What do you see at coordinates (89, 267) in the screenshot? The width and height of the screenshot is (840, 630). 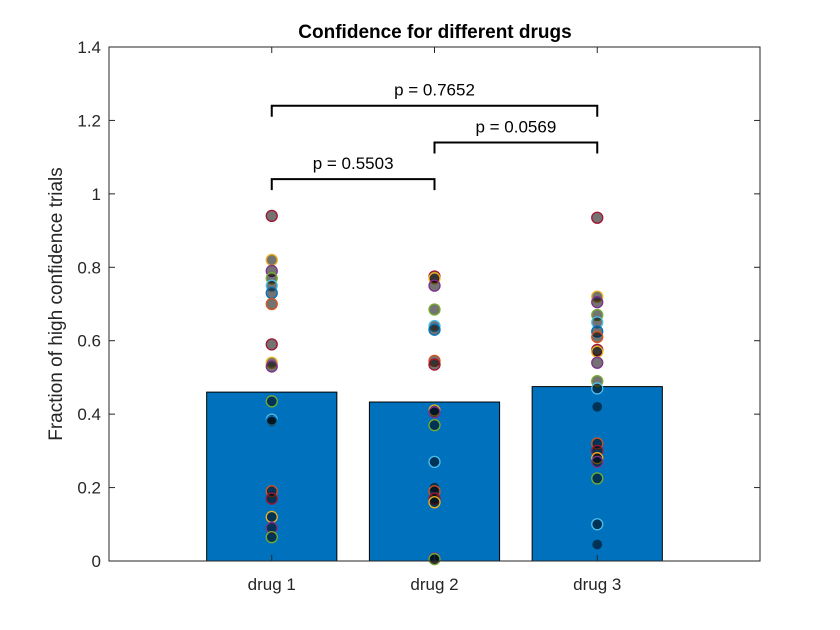 I see `y-tick-label: 0.8` at bounding box center [89, 267].